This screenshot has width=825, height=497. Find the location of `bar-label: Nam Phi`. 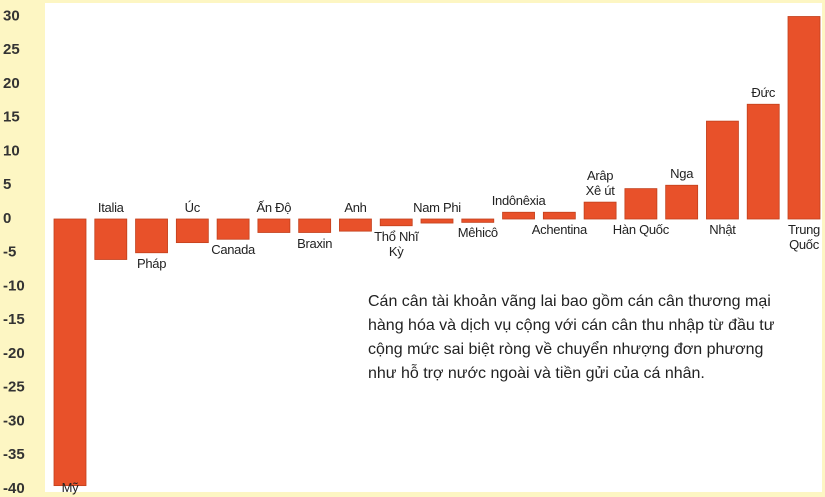

bar-label: Nam Phi is located at coordinates (437, 207).